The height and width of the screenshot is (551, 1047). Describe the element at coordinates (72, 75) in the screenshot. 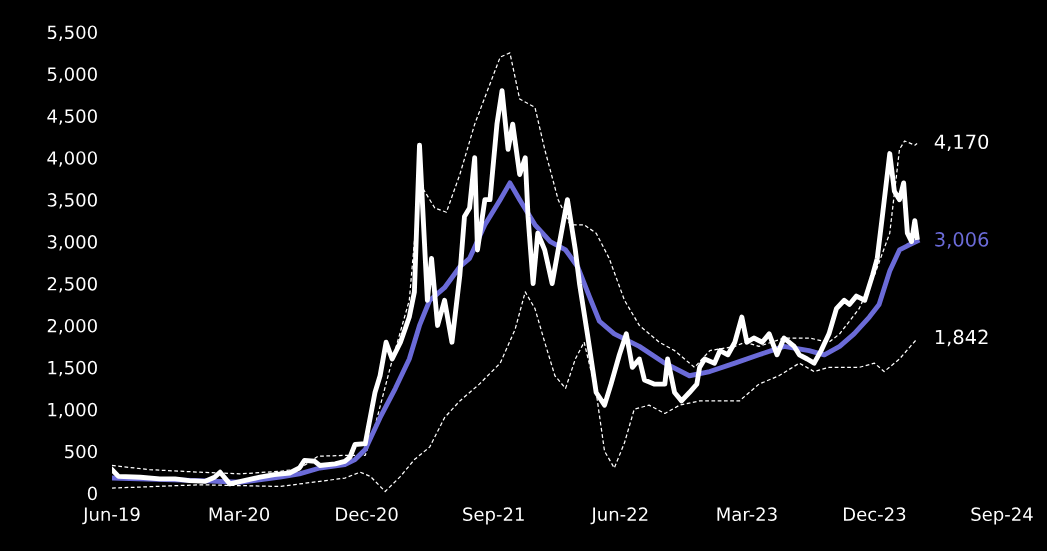

I see `y-tick-label: 5,000` at that location.